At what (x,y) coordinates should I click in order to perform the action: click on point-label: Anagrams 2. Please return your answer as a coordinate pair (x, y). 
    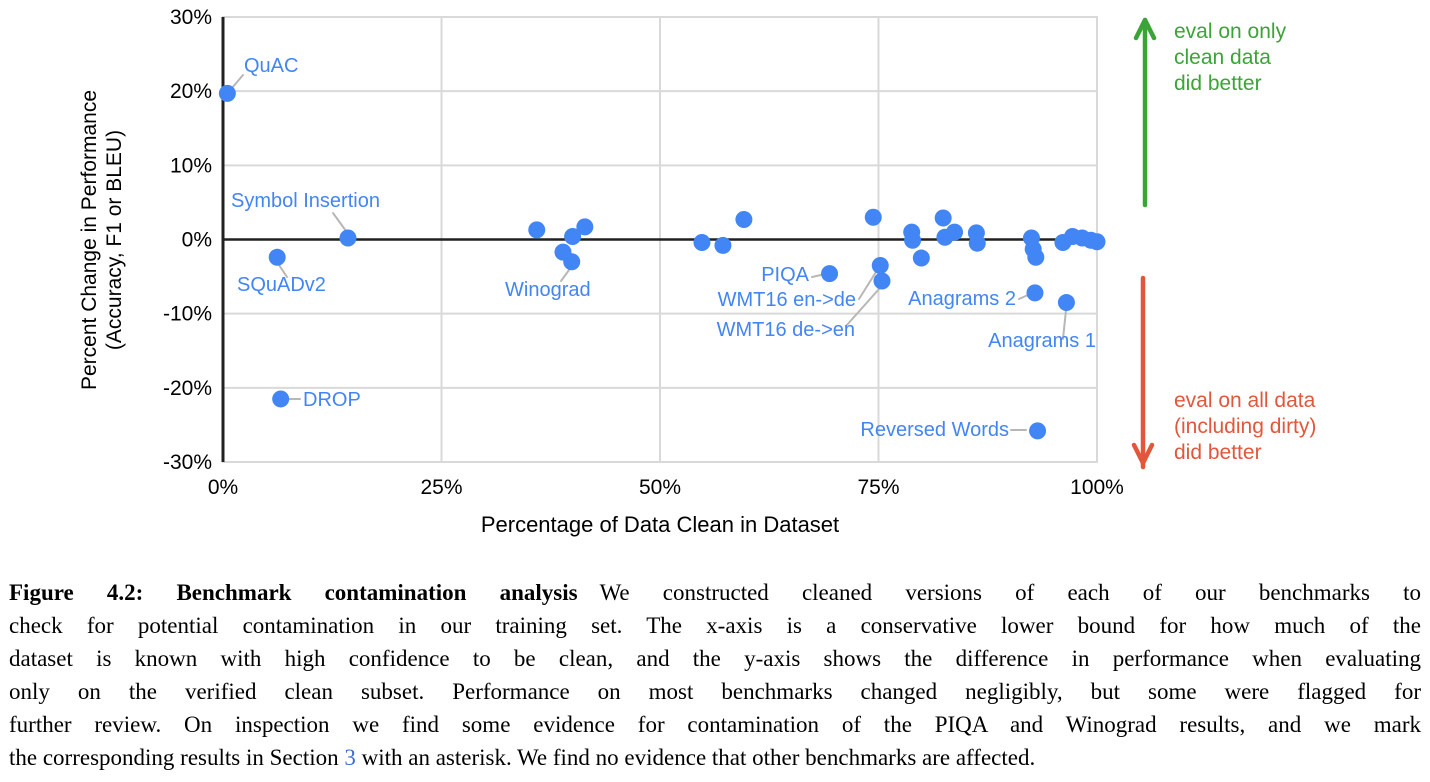
    Looking at the image, I should click on (962, 299).